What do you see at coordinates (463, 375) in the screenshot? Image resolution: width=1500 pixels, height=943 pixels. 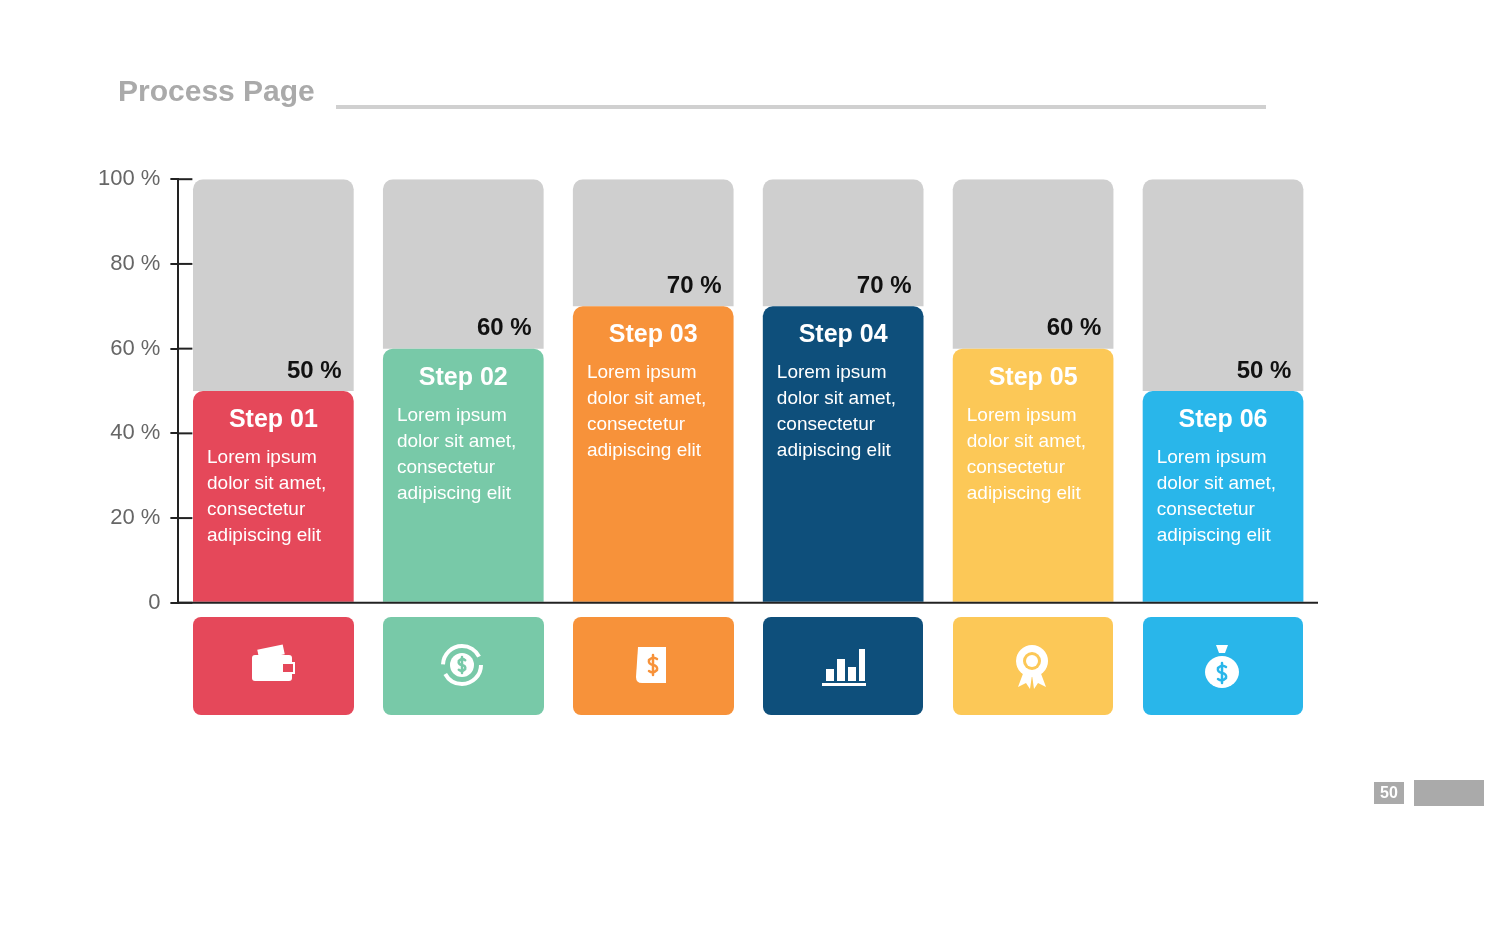 I see `x-tick-label: Step 02` at bounding box center [463, 375].